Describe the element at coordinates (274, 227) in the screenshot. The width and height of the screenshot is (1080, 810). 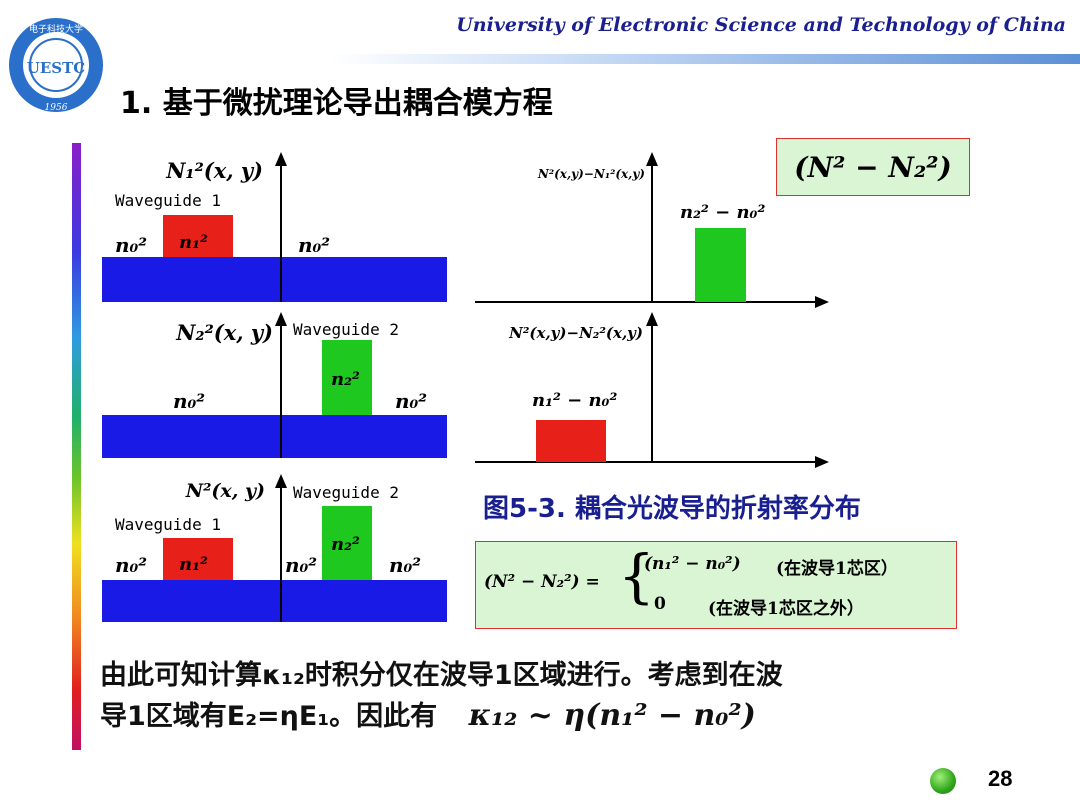
I see `panel-1-left: N₁²(x, y) Waveguide 1 n₀² n₁² n₀²` at that location.